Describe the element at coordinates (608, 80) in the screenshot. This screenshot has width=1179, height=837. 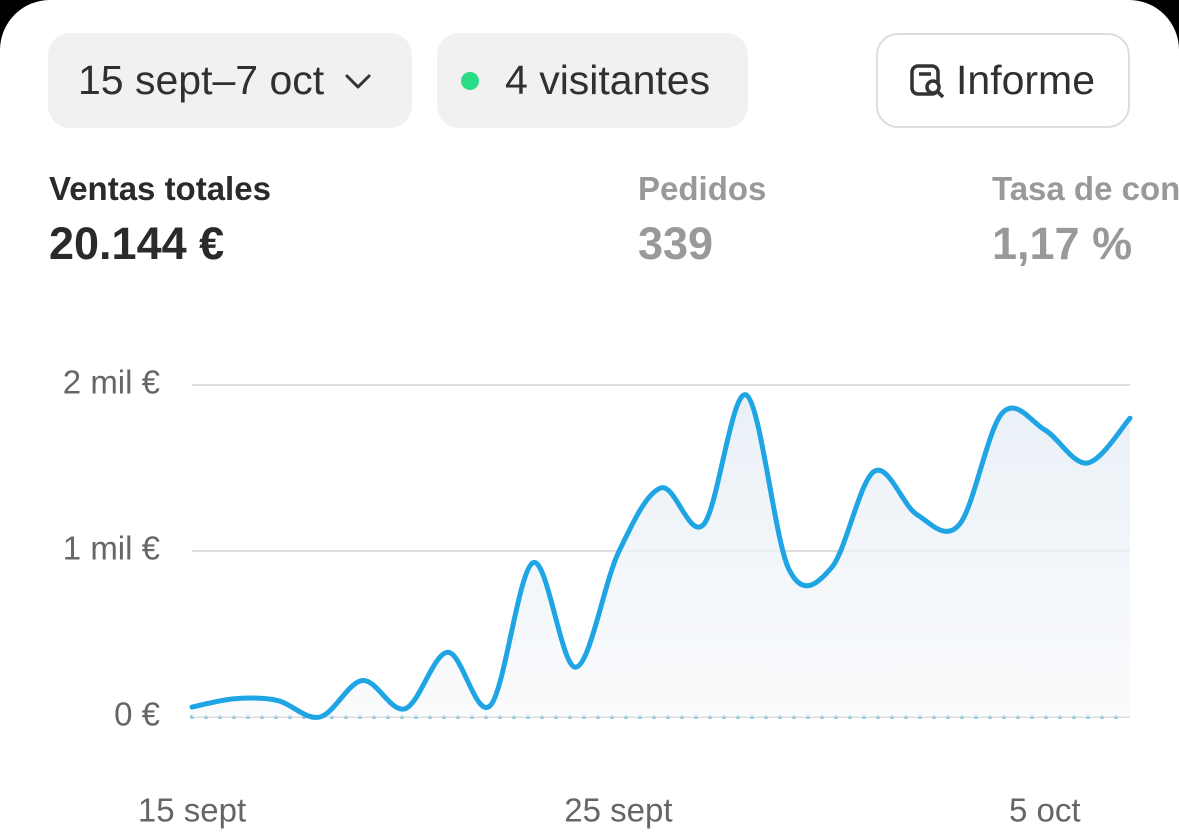
I see `visitors: 4 visitantes` at that location.